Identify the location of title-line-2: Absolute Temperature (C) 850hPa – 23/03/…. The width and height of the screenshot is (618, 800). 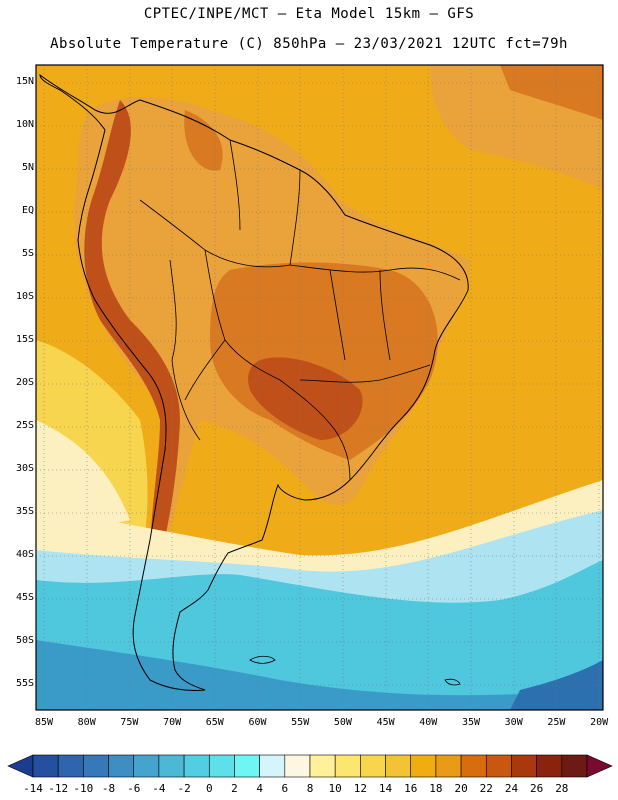
(309, 44).